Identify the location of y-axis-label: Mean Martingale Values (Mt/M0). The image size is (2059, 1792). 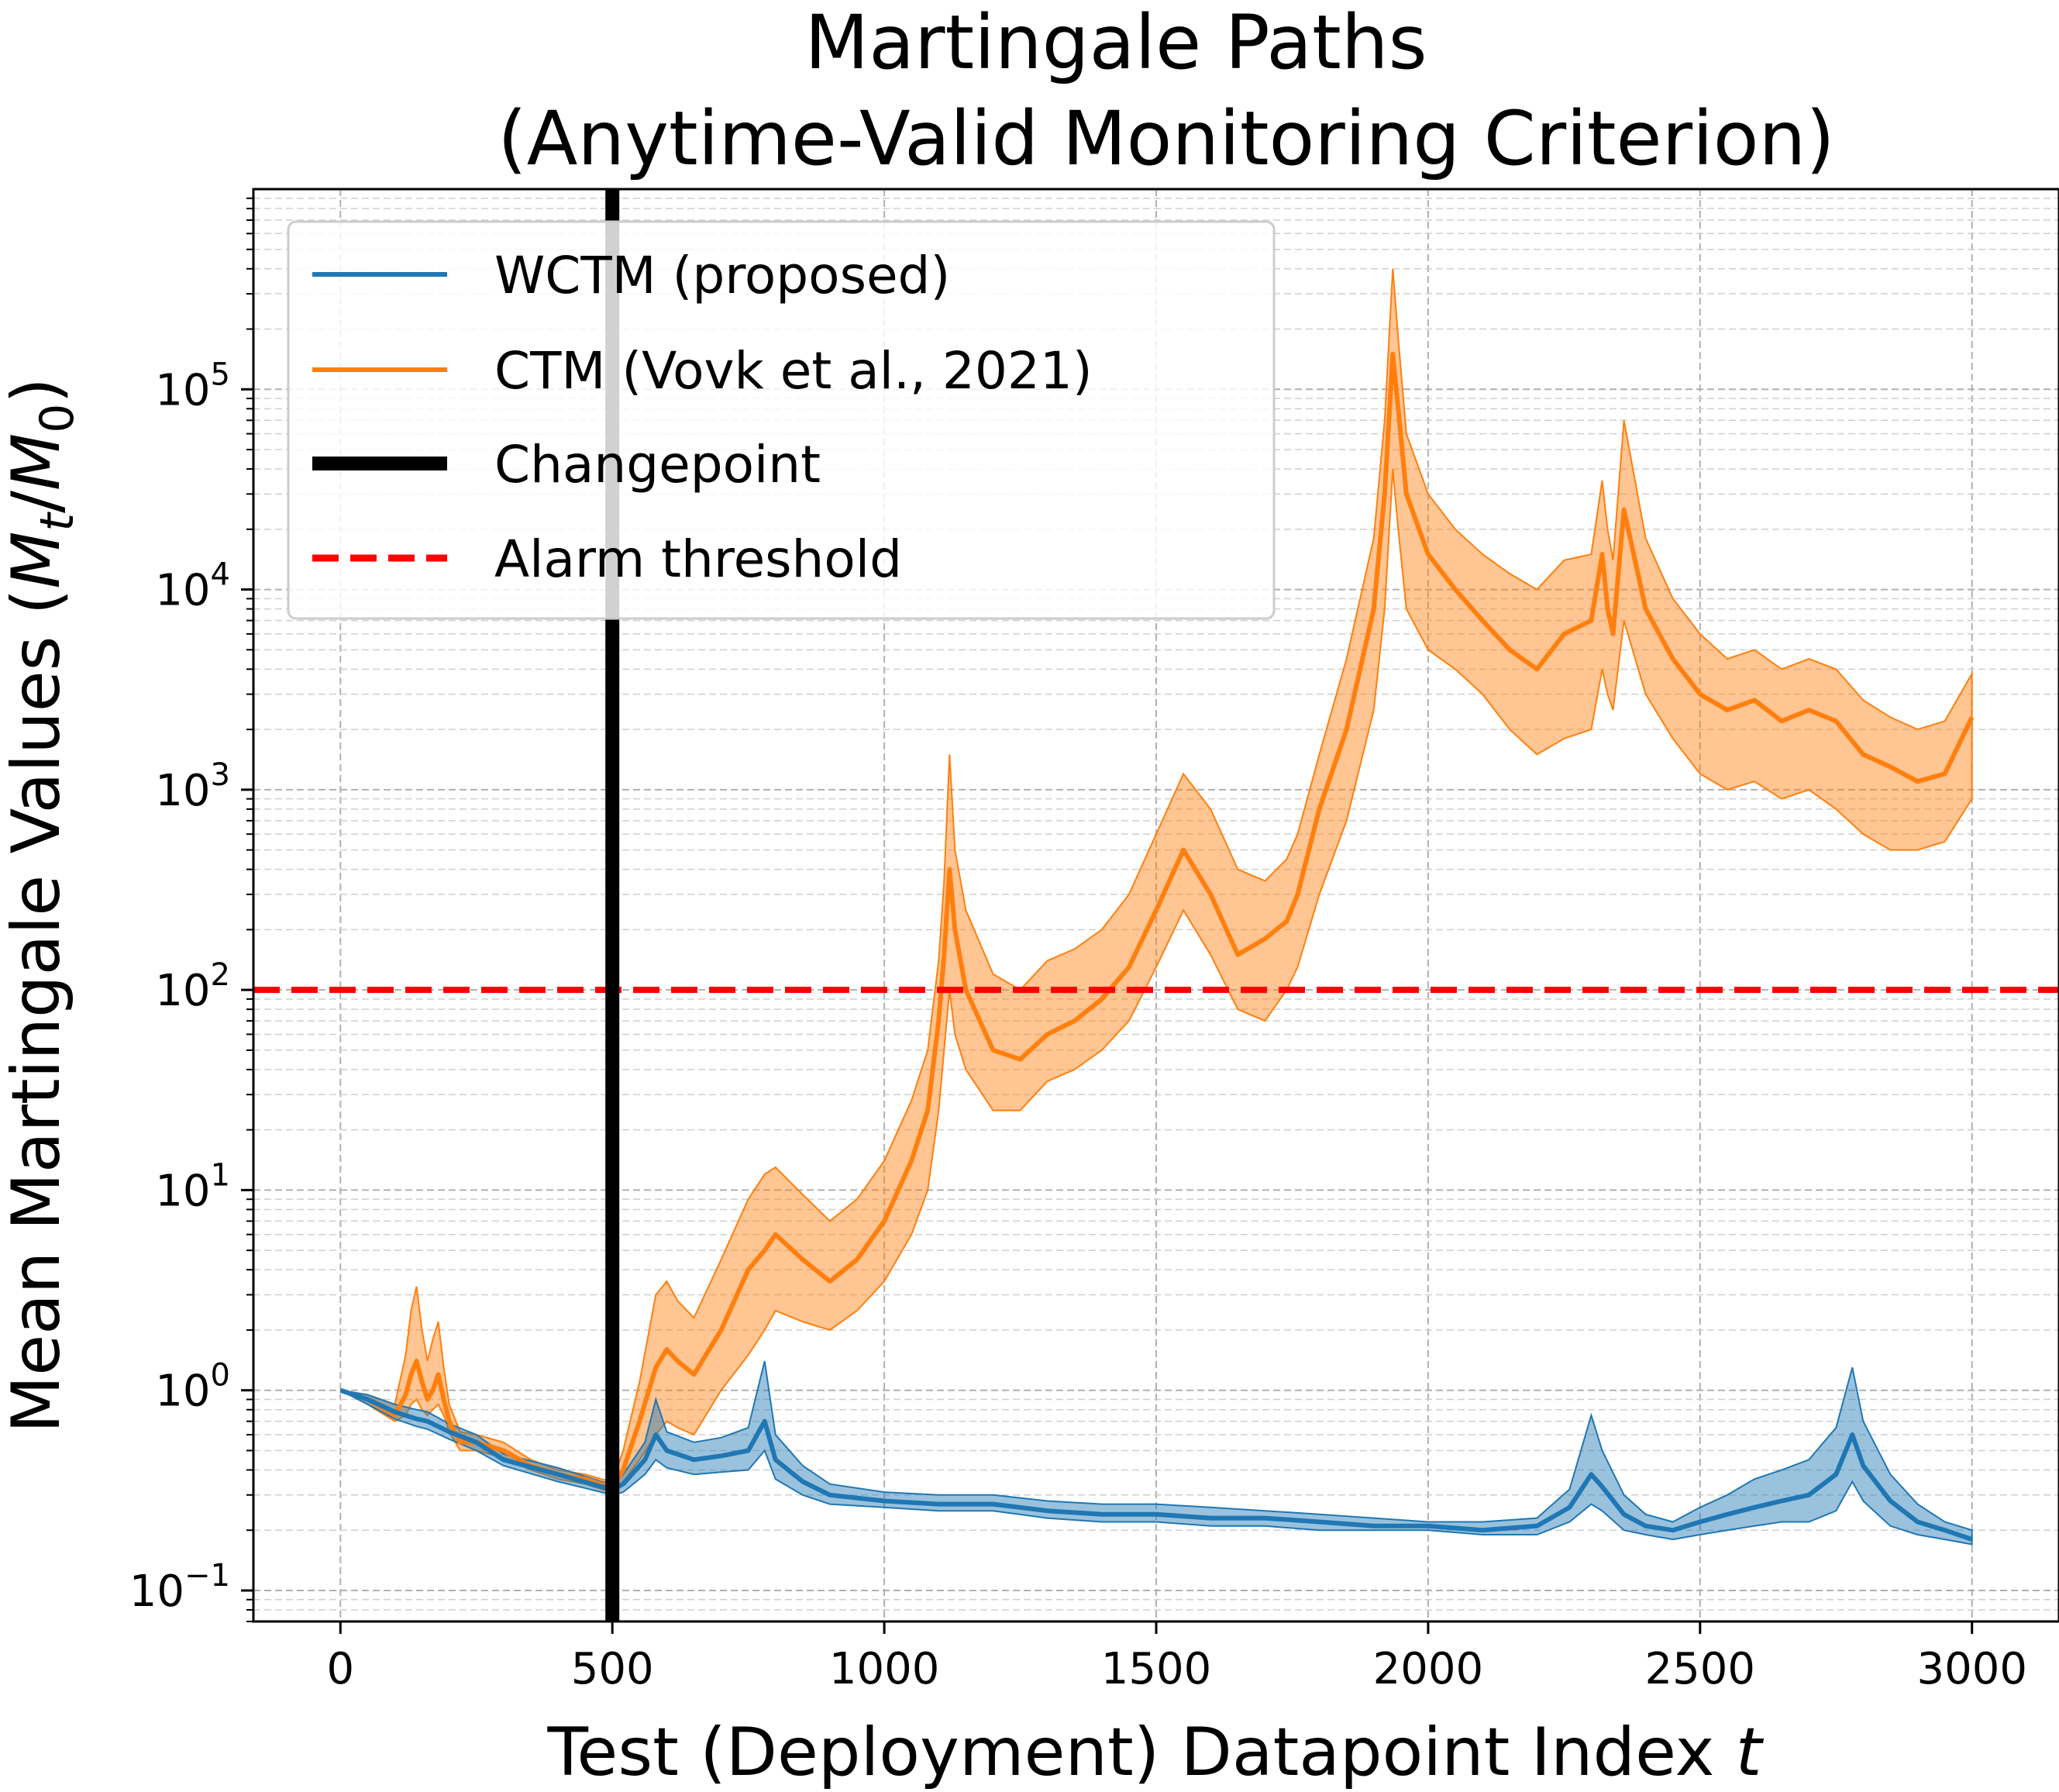
(42, 905).